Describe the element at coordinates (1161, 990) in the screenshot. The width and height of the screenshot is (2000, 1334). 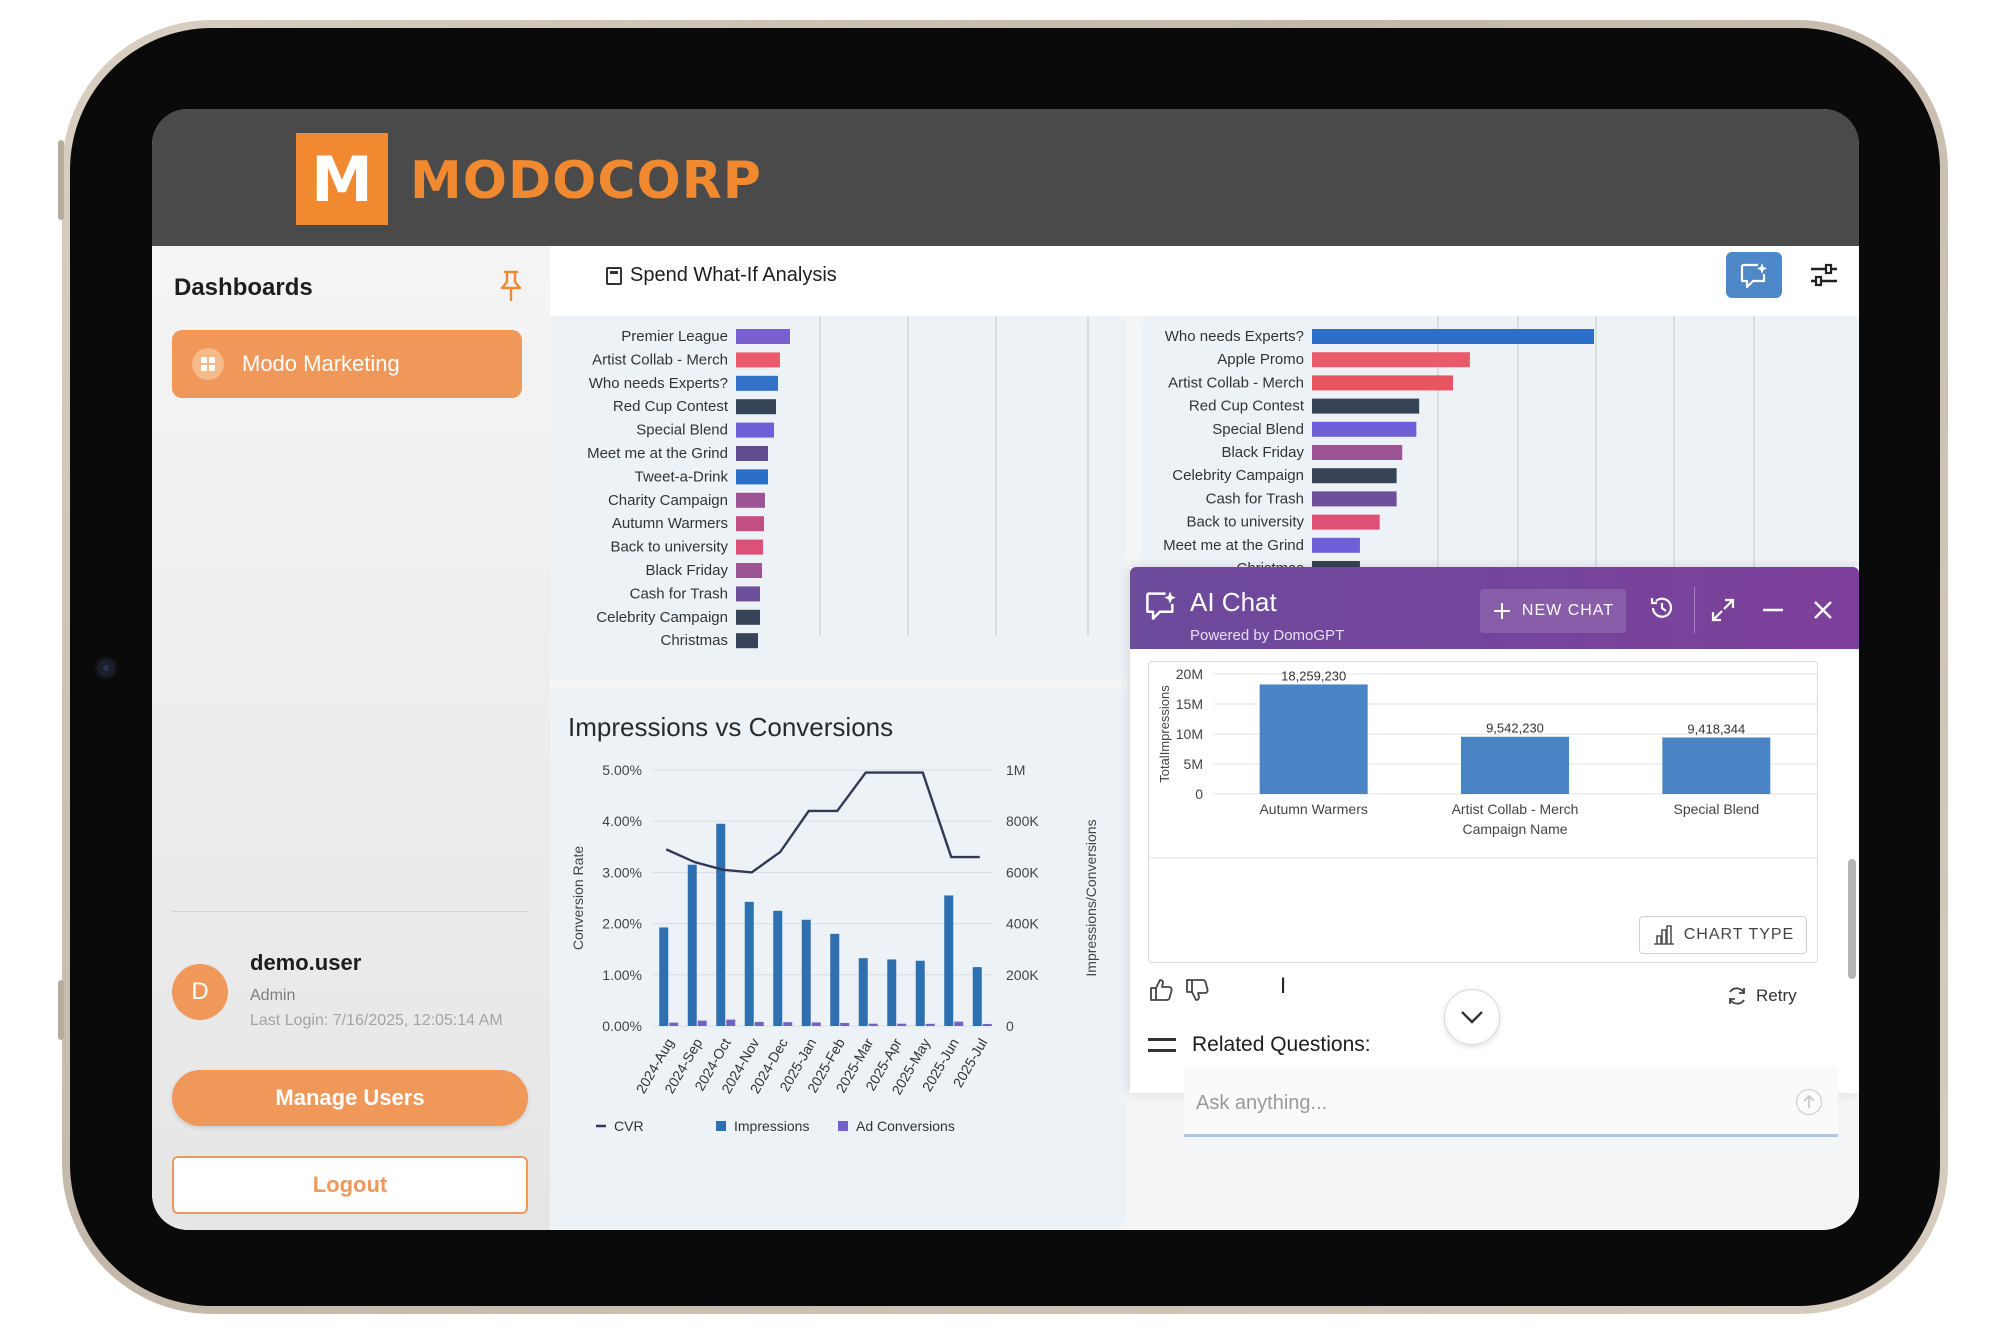
I see `thumbs-up-icon` at that location.